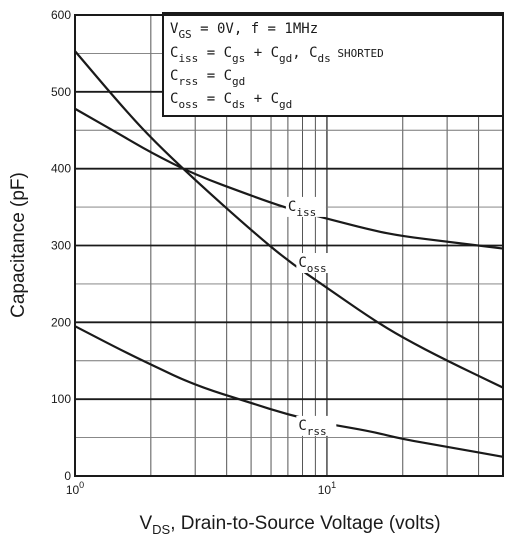  Describe the element at coordinates (302, 209) in the screenshot. I see `series-label-iss: Ciss` at that location.